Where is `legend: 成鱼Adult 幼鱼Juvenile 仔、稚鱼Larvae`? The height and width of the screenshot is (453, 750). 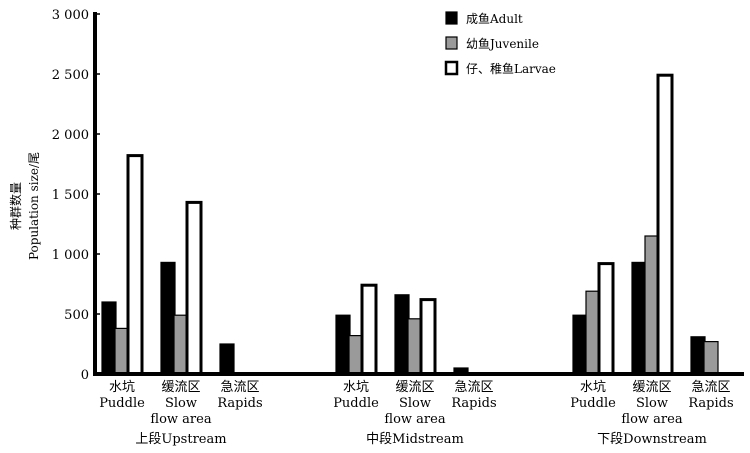 legend: 成鱼Adult 幼鱼Juvenile 仔、稚鱼Larvae is located at coordinates (500, 43).